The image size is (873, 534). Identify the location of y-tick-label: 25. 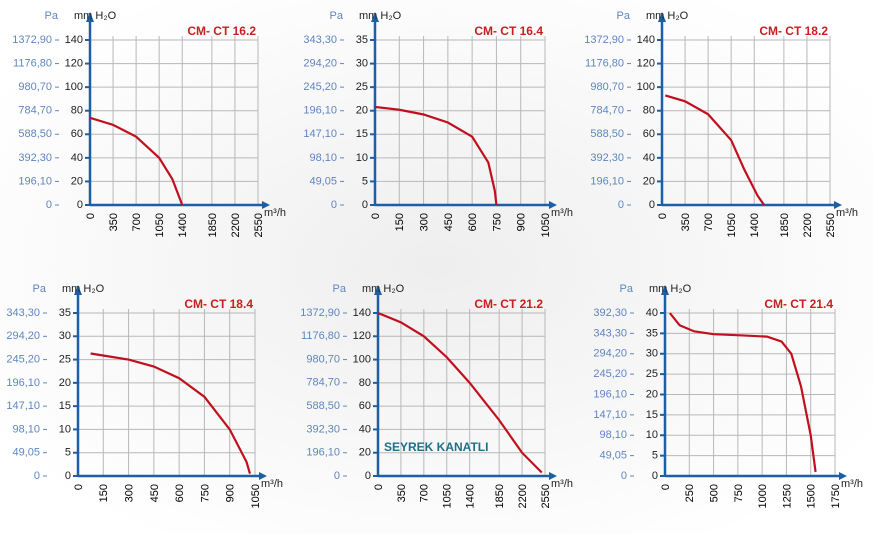
(652, 374).